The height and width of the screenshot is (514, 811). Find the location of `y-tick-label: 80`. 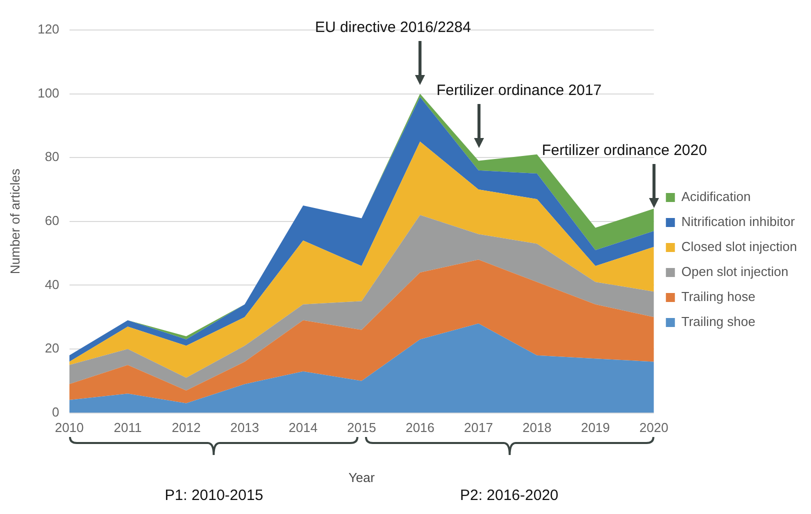

y-tick-label: 80 is located at coordinates (52, 156).